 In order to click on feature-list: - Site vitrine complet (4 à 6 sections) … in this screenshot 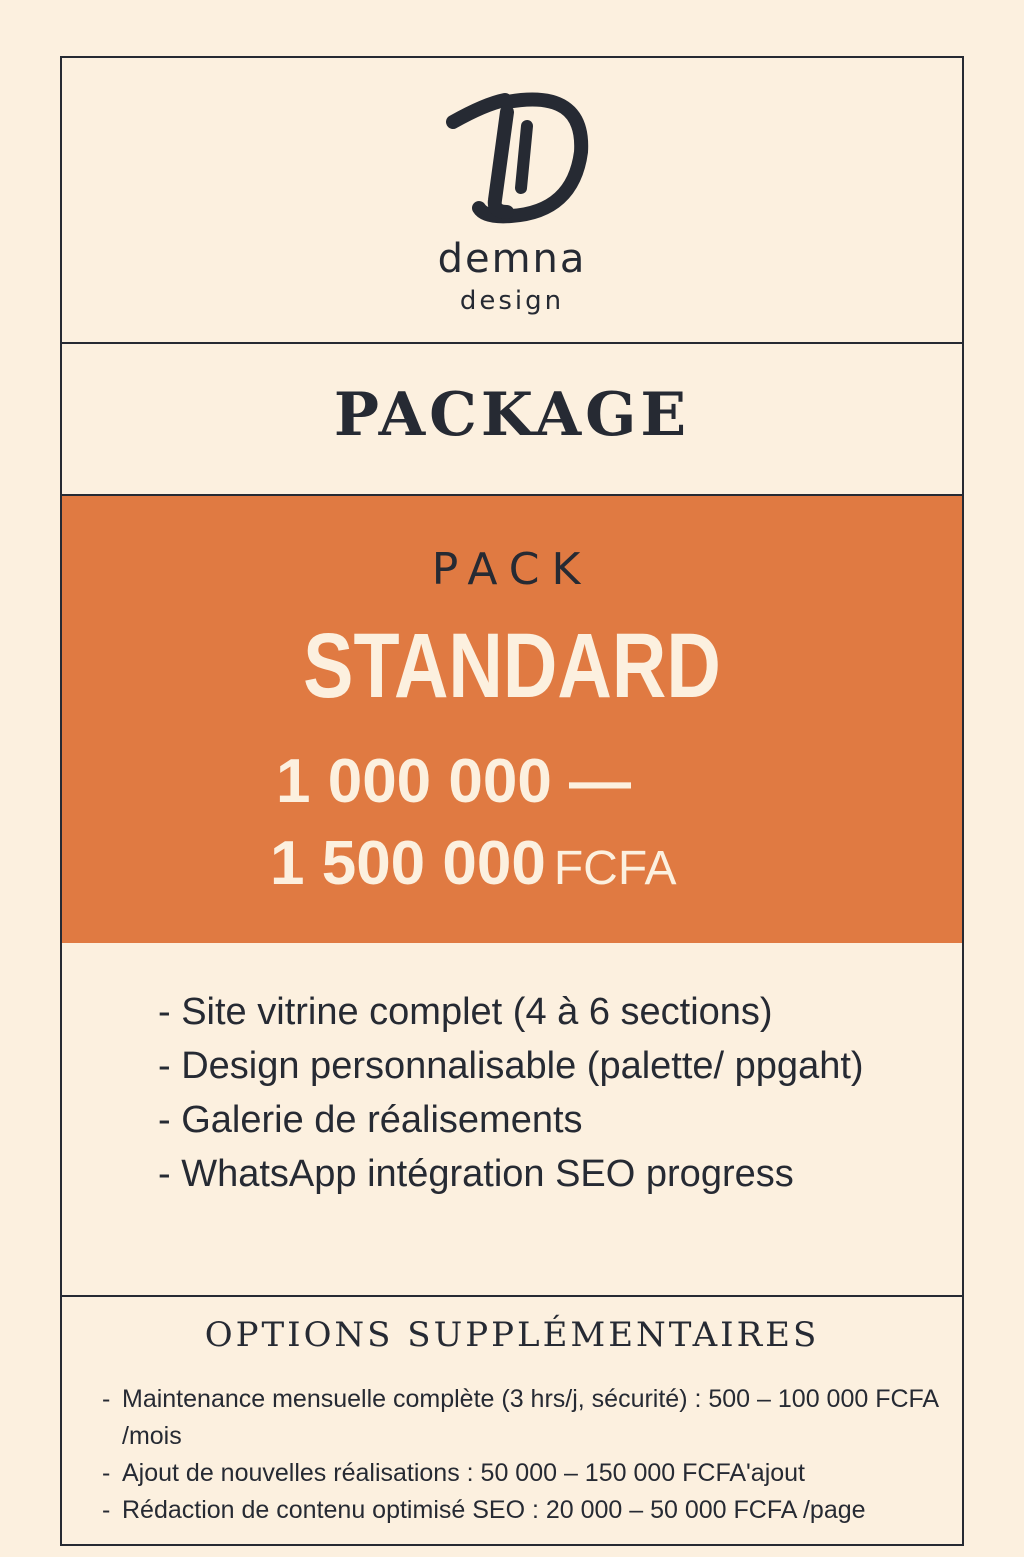, I will do `click(518, 1093)`.